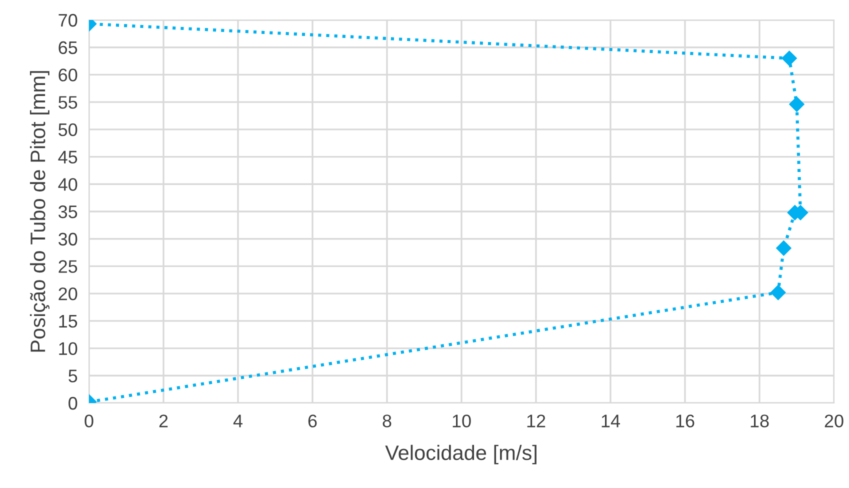  I want to click on x-tick-label: 4, so click(237, 421).